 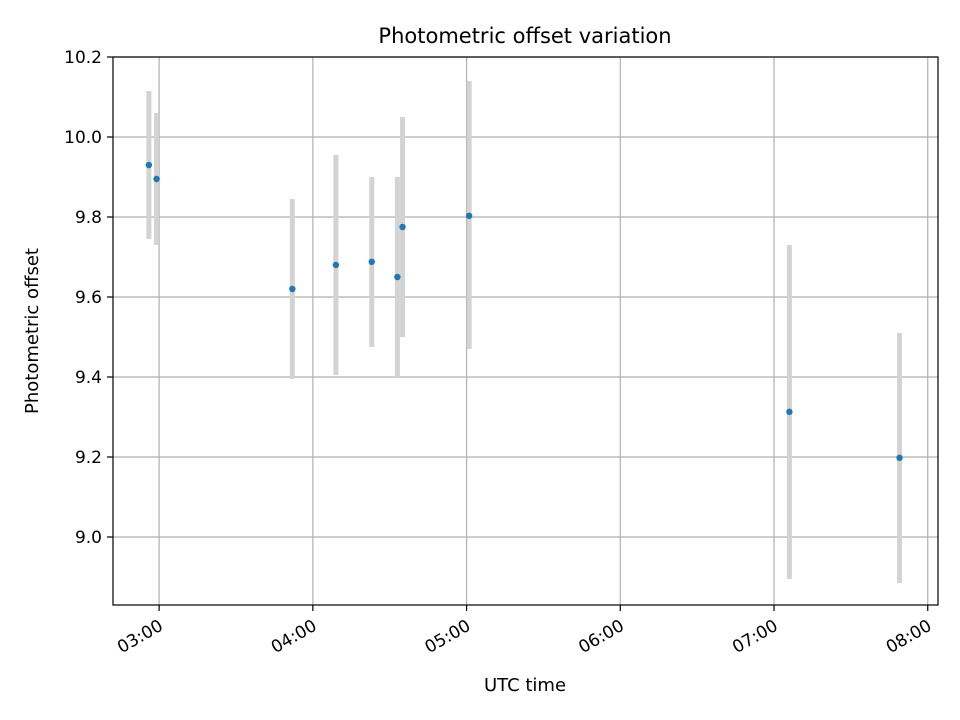 What do you see at coordinates (32, 331) in the screenshot?
I see `y-axis-label: Photometric offset` at bounding box center [32, 331].